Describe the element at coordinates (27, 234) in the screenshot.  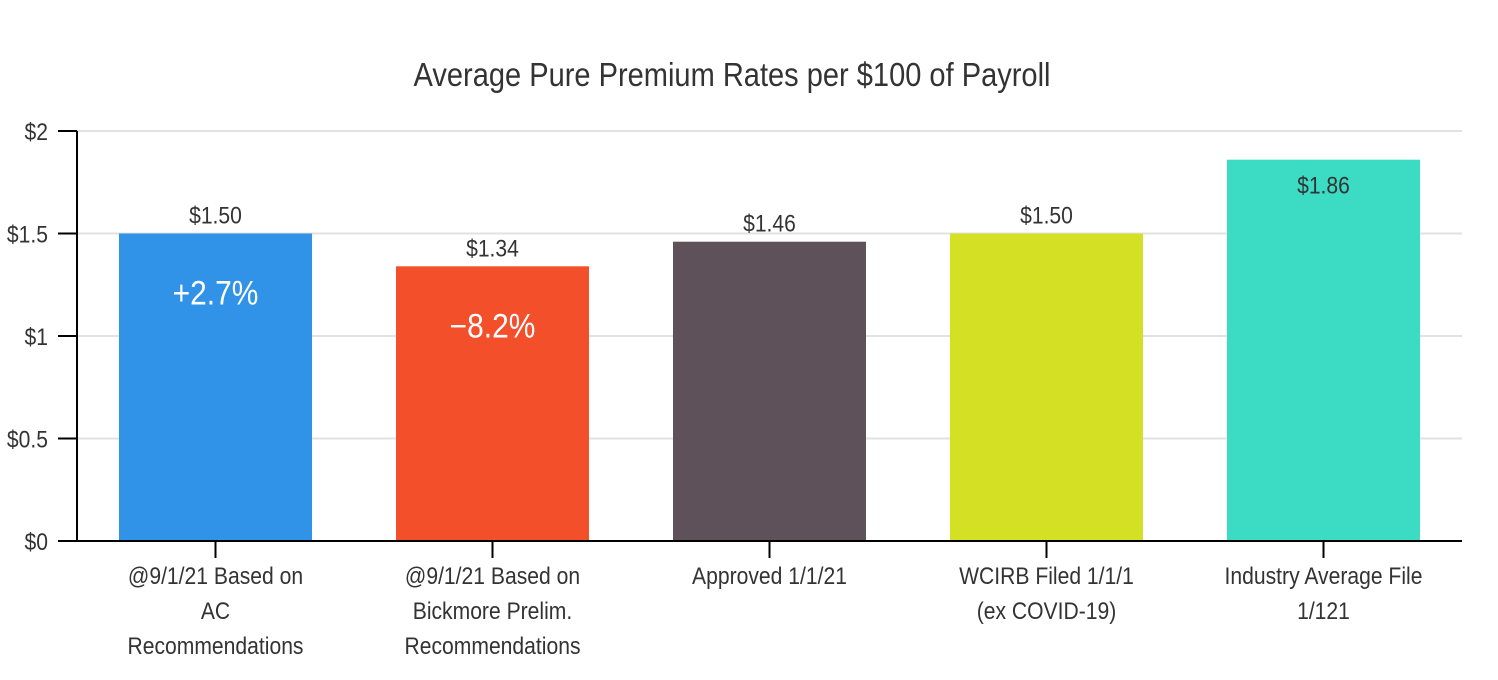
I see `y-tick-label: $1.5` at that location.